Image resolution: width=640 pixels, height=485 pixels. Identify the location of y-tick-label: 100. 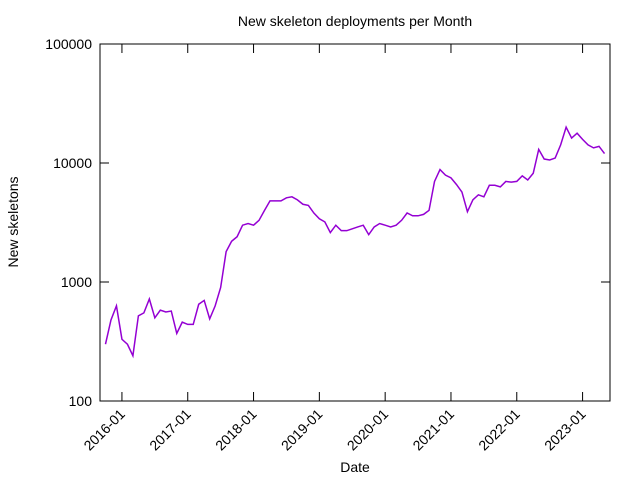
(81, 401).